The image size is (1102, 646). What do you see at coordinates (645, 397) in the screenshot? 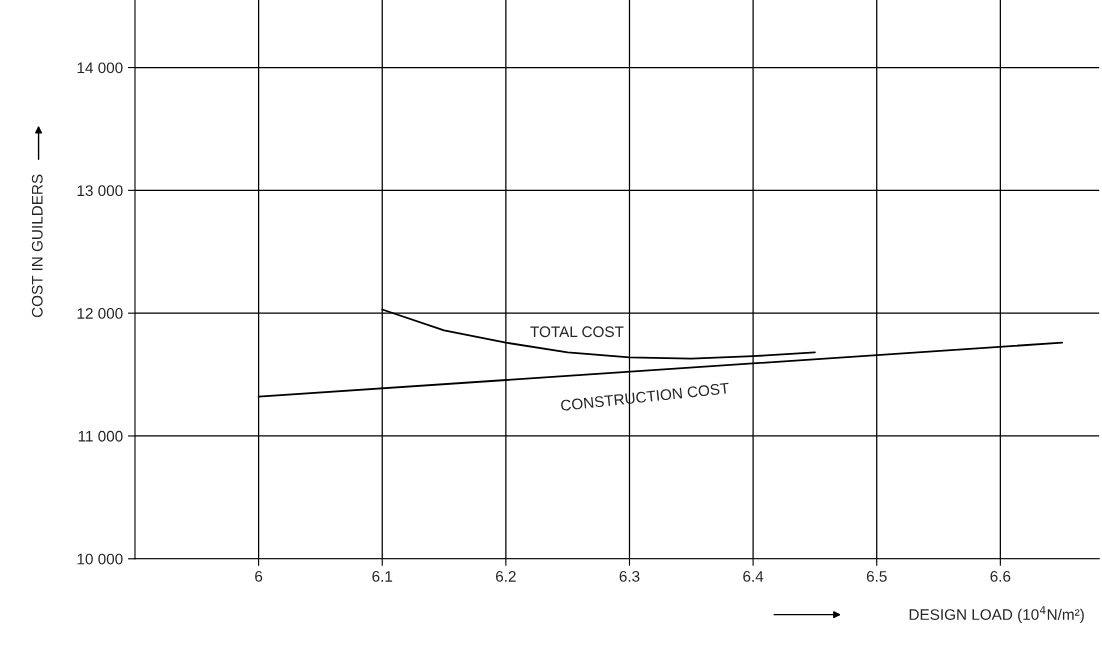
I see `text: CONSTRUCTION COST` at bounding box center [645, 397].